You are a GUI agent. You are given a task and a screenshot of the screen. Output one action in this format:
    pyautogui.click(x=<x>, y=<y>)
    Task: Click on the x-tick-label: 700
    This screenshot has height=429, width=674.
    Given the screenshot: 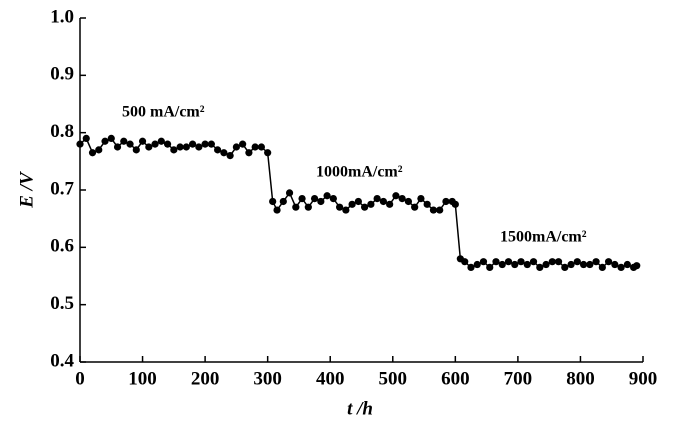 What is the action you would take?
    pyautogui.click(x=518, y=378)
    